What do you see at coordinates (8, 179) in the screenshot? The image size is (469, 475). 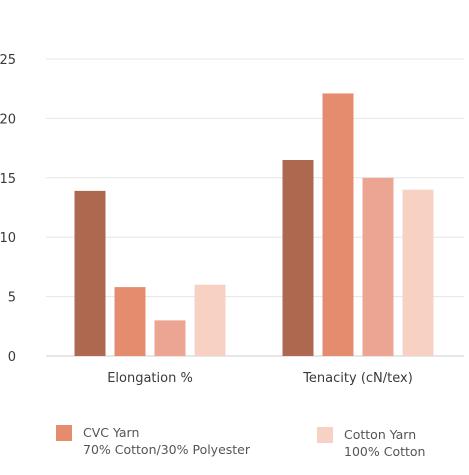 I see `y-tick-label: 15` at bounding box center [8, 179].